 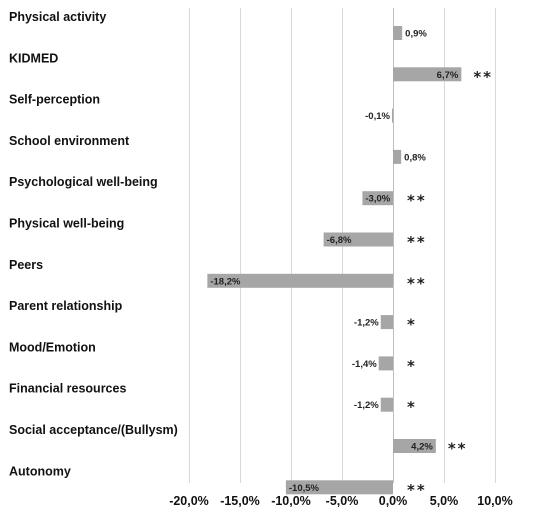 What do you see at coordinates (69, 141) in the screenshot?
I see `category-label: School environment` at bounding box center [69, 141].